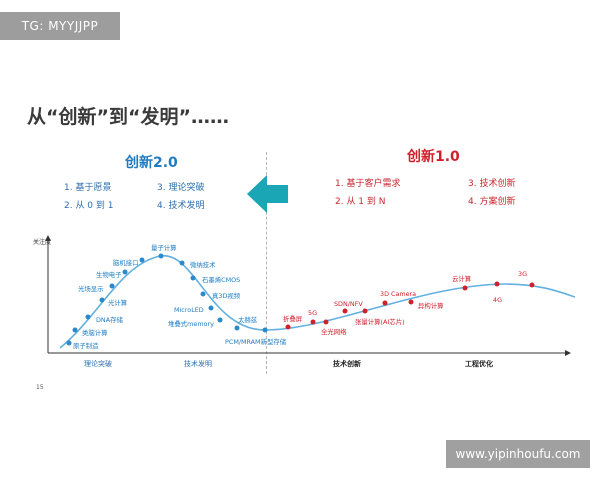  Describe the element at coordinates (126, 262) in the screenshot. I see `point-label: 脑机接口` at that location.